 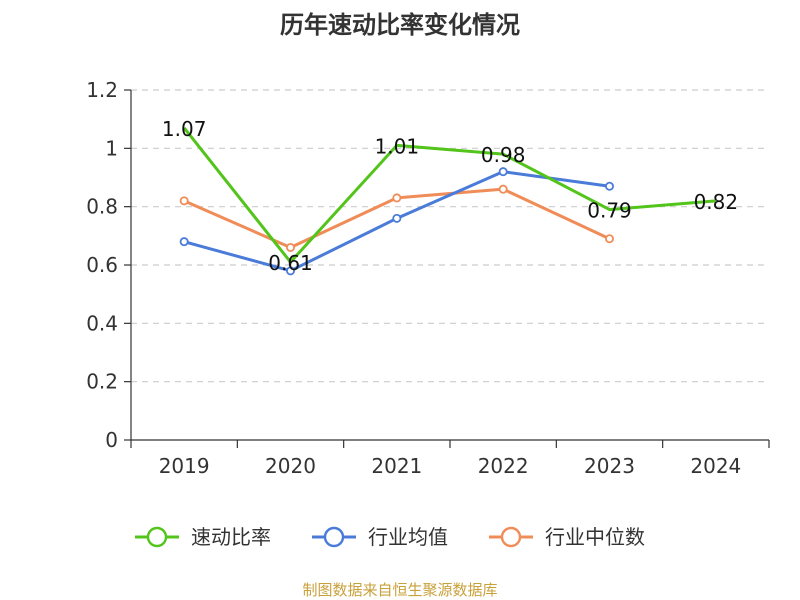 I want to click on x-tick-label: 2022, so click(x=503, y=466).